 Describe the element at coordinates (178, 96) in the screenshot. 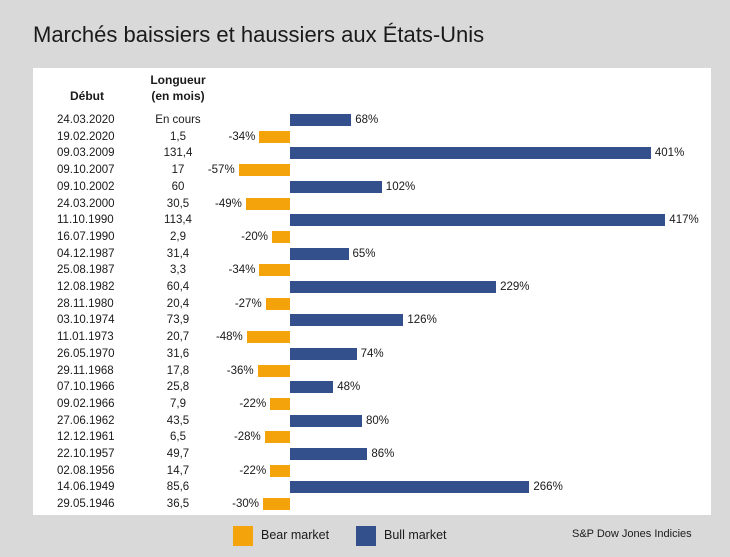

I see `header-length-line2: (en mois)` at that location.